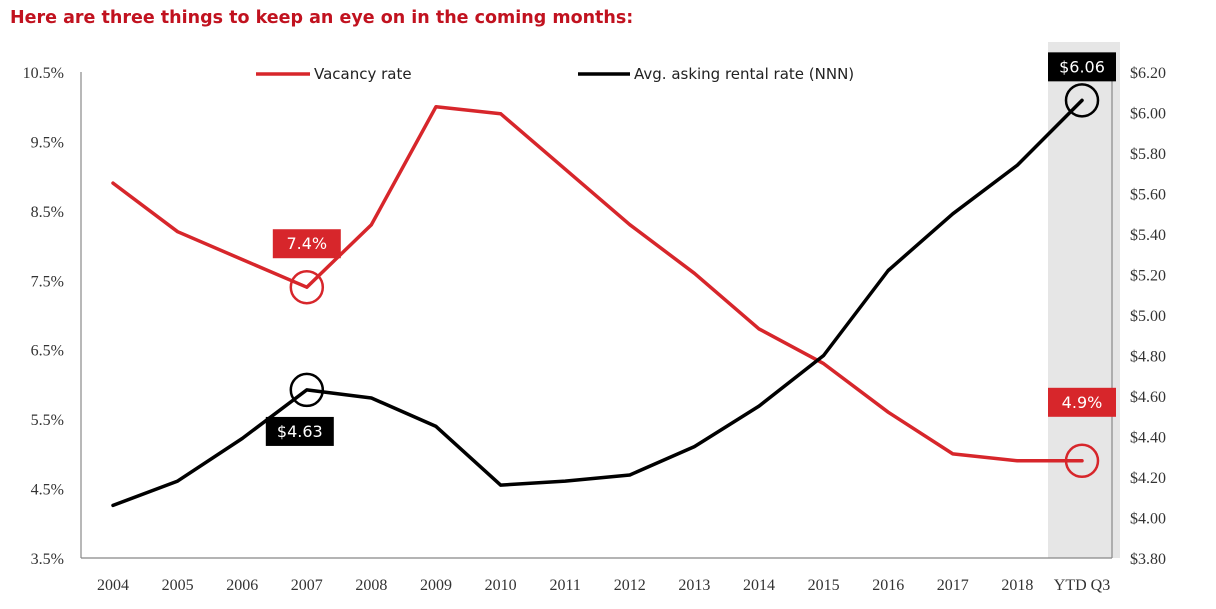  Describe the element at coordinates (744, 74) in the screenshot. I see `legend-label: Avg. asking rental rate (NNN)` at that location.